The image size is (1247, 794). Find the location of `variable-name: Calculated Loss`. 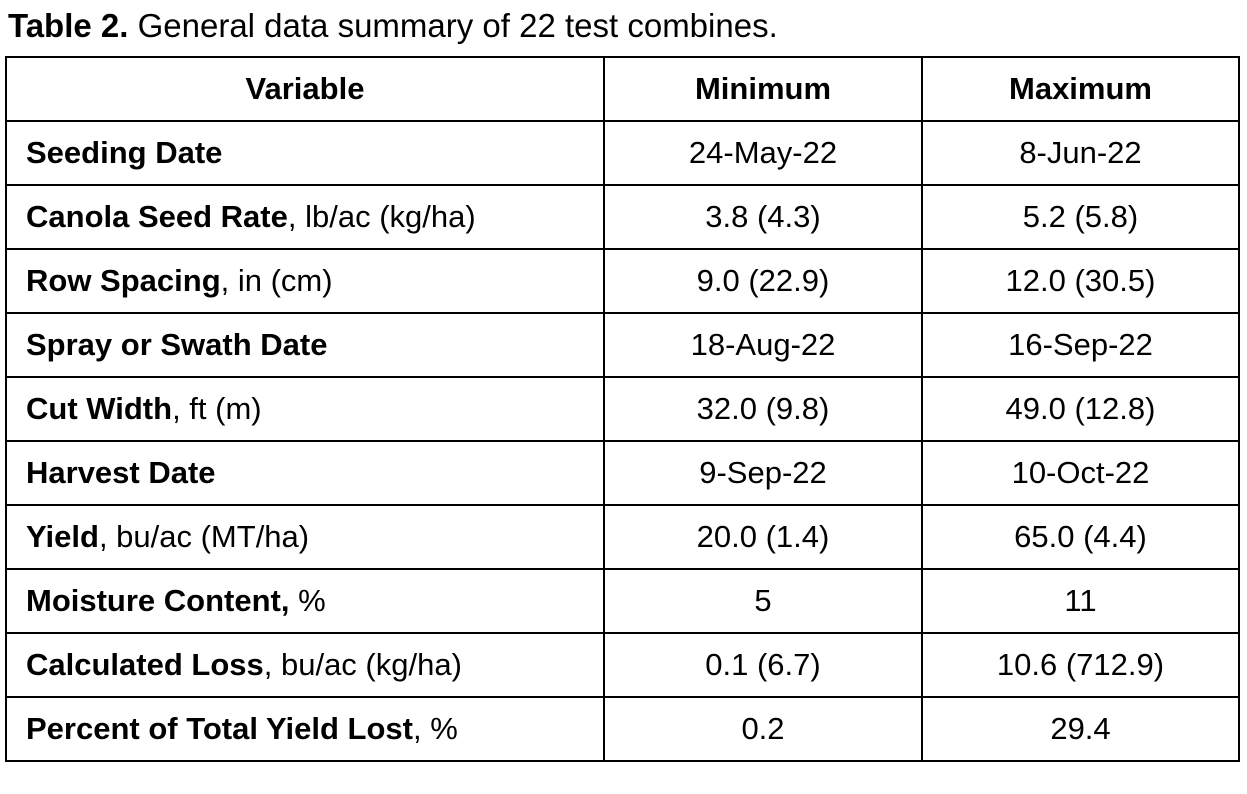

variable-name: Calculated Loss is located at coordinates (145, 664).